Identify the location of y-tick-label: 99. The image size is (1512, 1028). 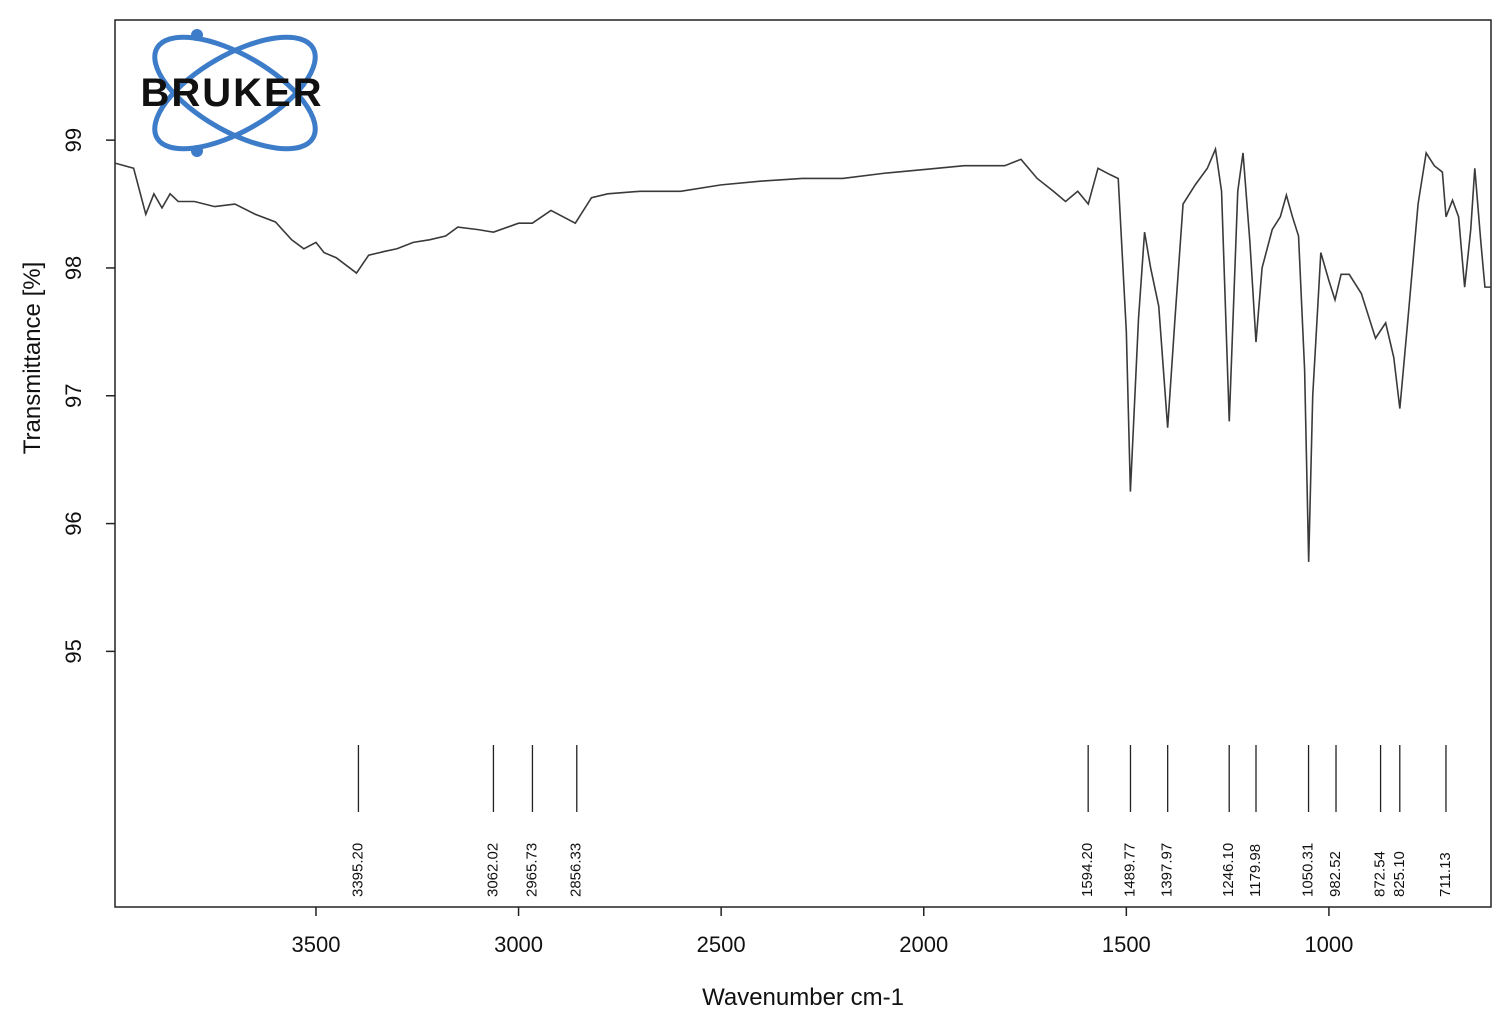
(73, 140).